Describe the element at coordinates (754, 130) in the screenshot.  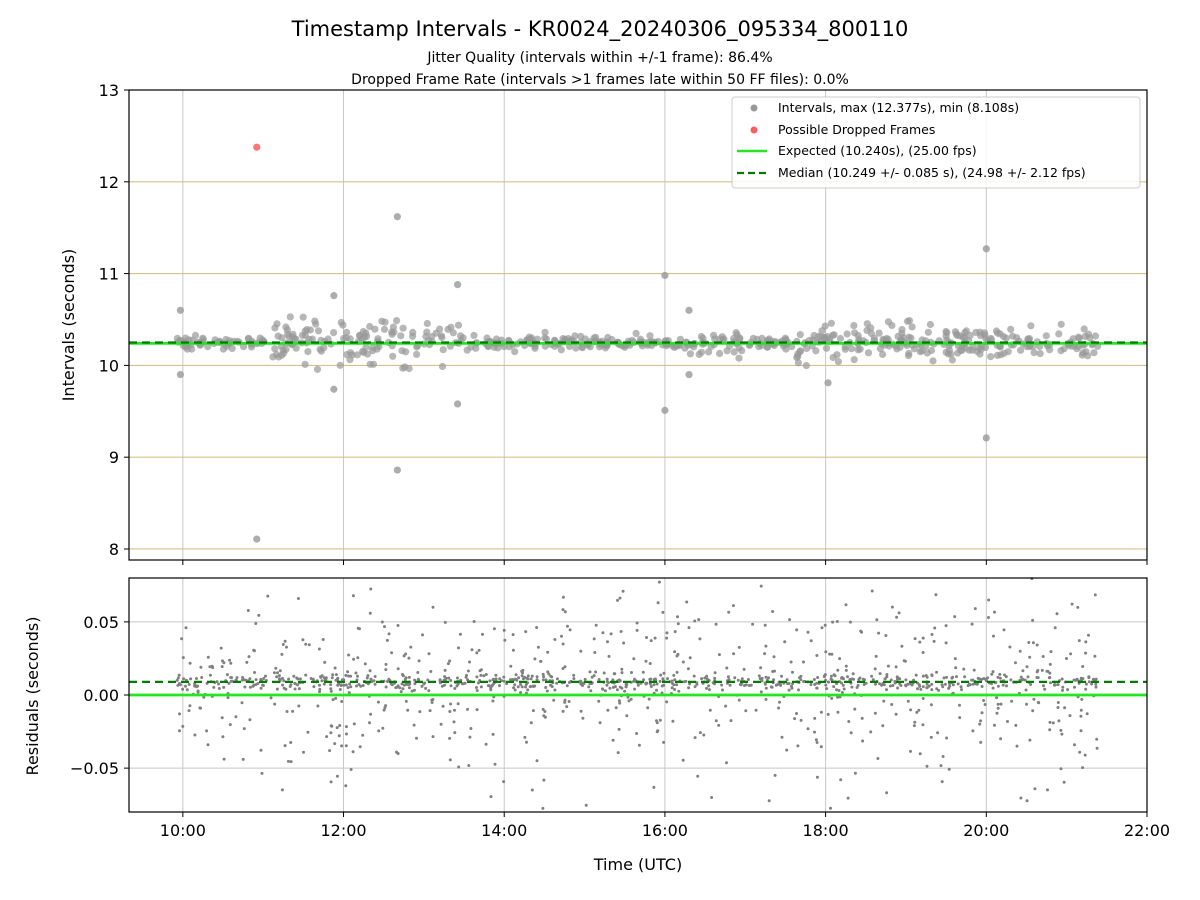
I see `legend-marker-dropped` at that location.